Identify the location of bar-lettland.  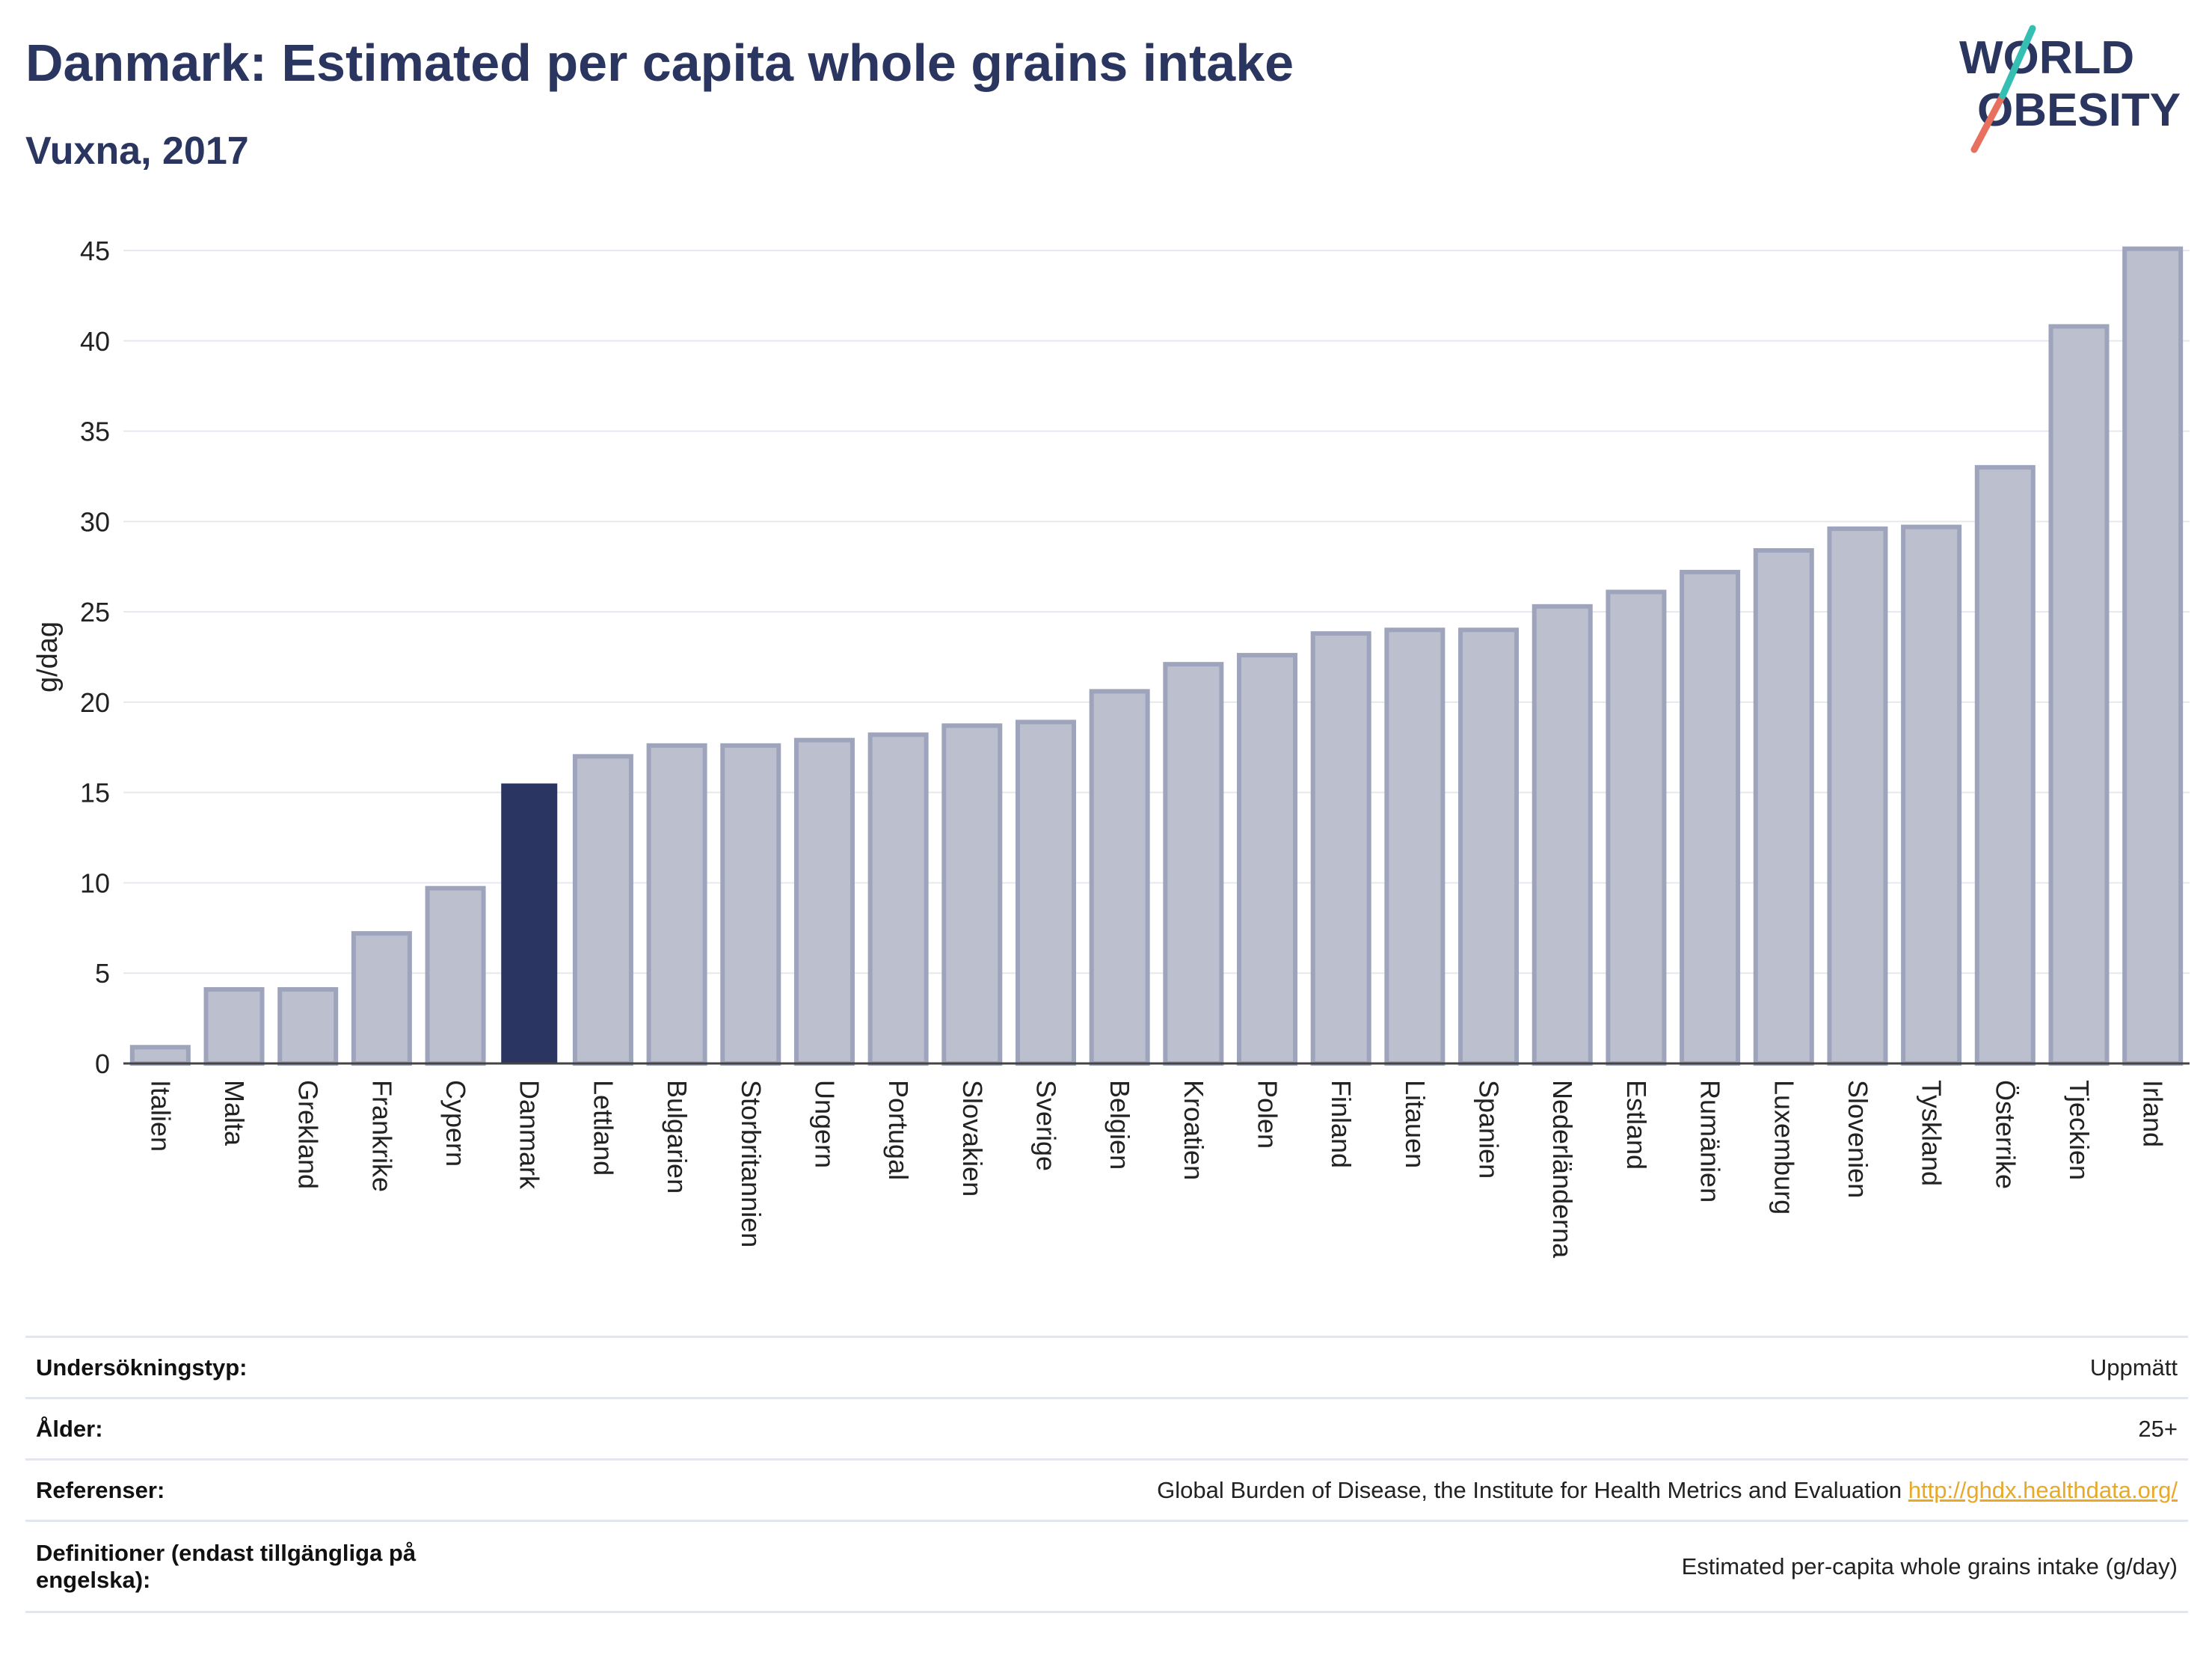
(602, 910).